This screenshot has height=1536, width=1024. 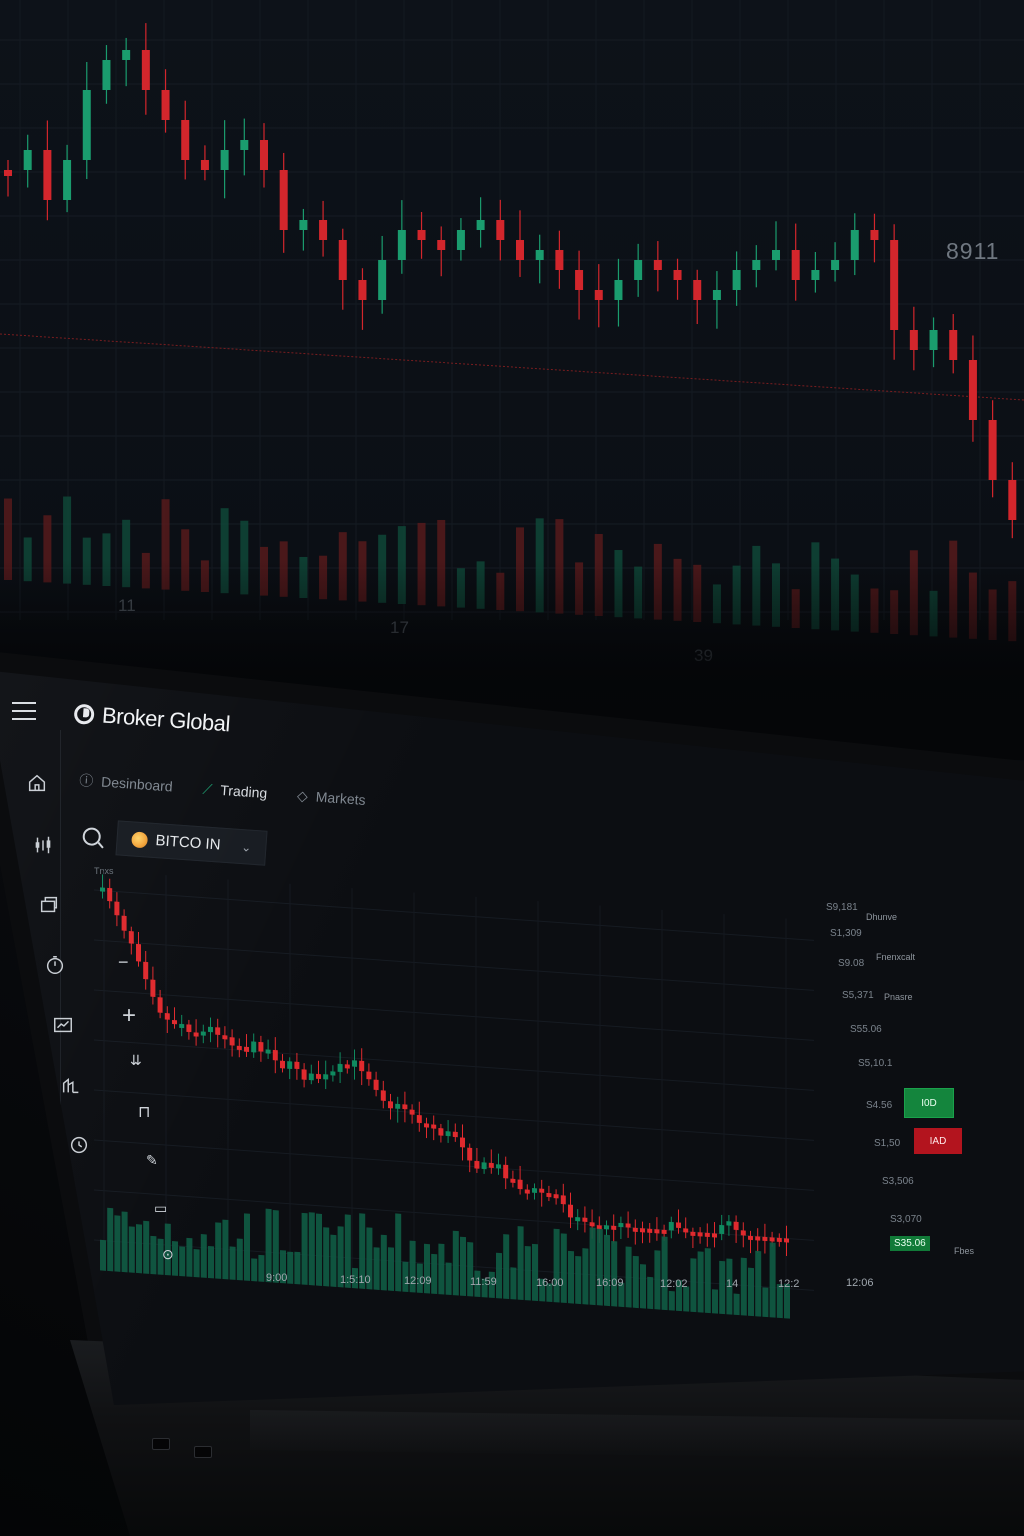 I want to click on time-label: 14, so click(x=732, y=1284).